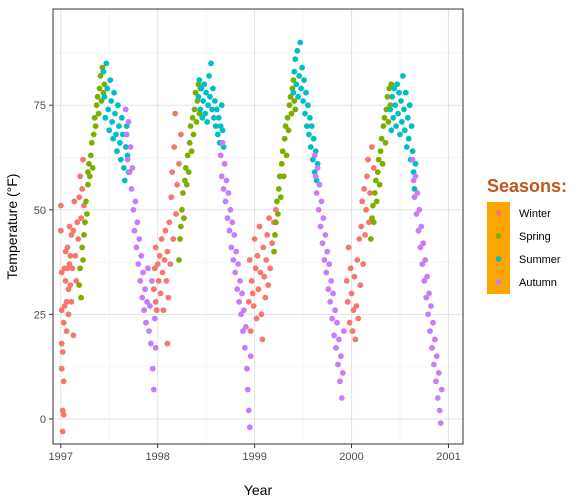 This screenshot has width=585, height=504. I want to click on x-tick-label: 2000, so click(351, 457).